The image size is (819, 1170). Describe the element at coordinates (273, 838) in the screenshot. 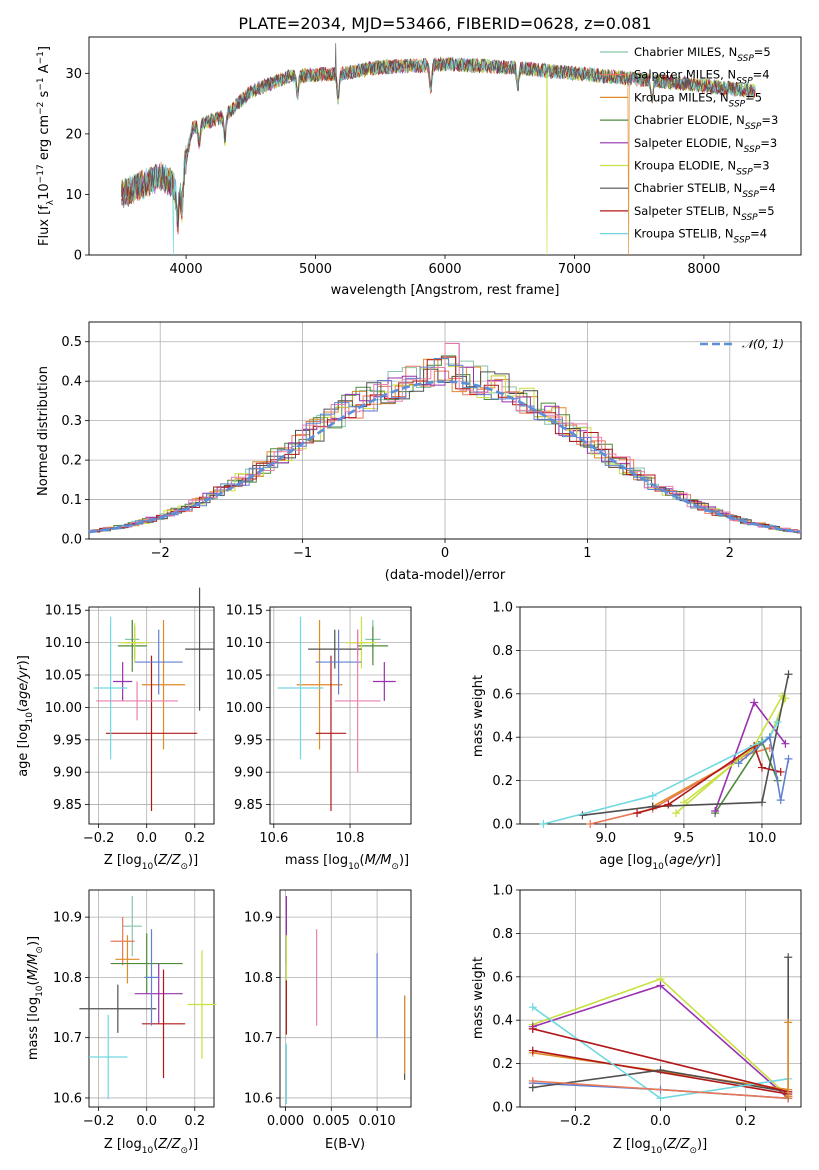

I see `x-tick-label: 10.6` at that location.